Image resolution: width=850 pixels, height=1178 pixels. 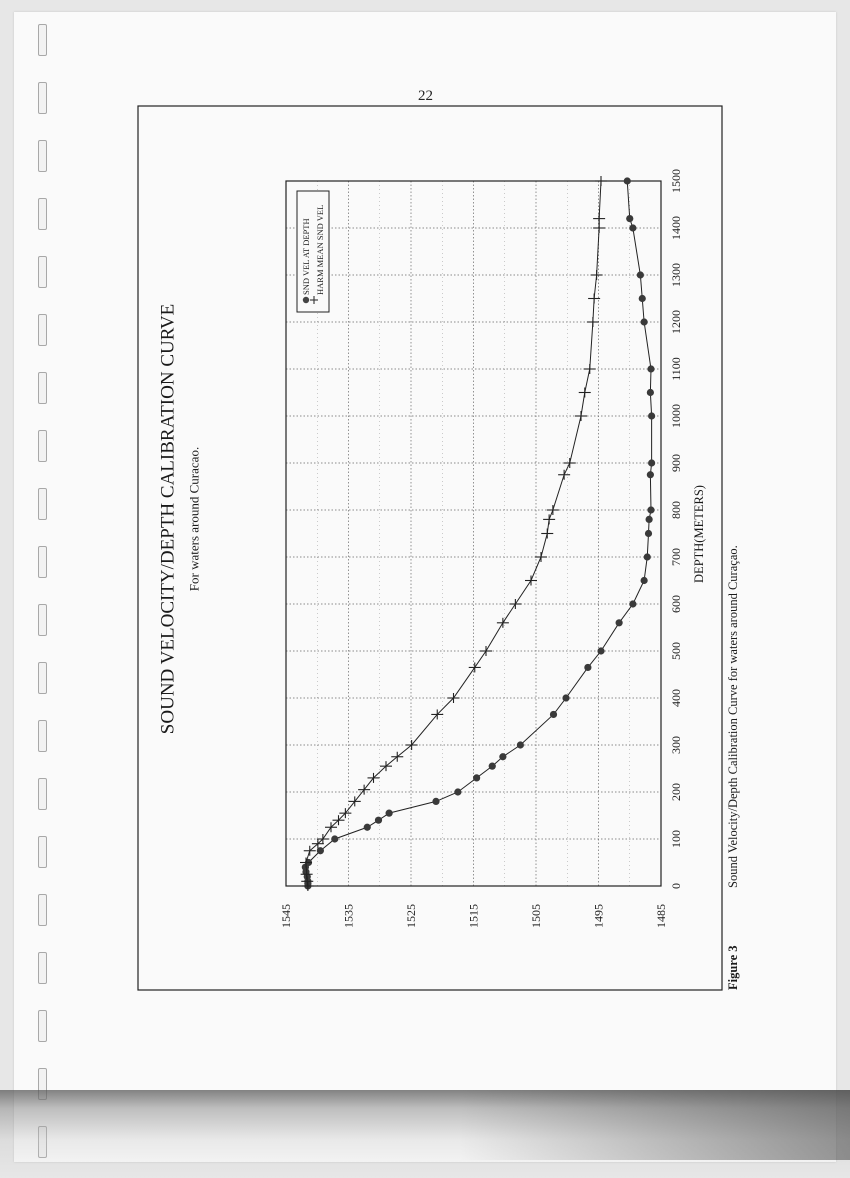 I want to click on x-tick-label: 1400, so click(x=676, y=228).